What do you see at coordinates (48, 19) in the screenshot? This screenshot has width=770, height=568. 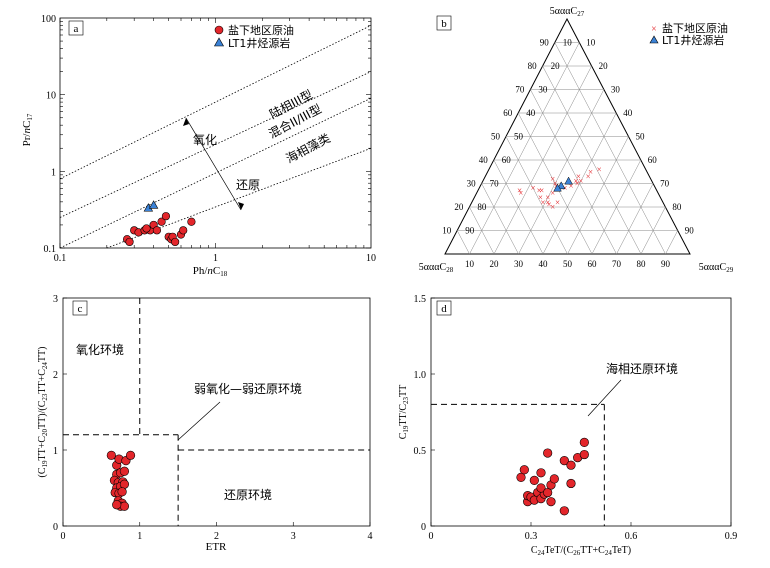 I see `panel-a-ytick-label: 100` at bounding box center [48, 19].